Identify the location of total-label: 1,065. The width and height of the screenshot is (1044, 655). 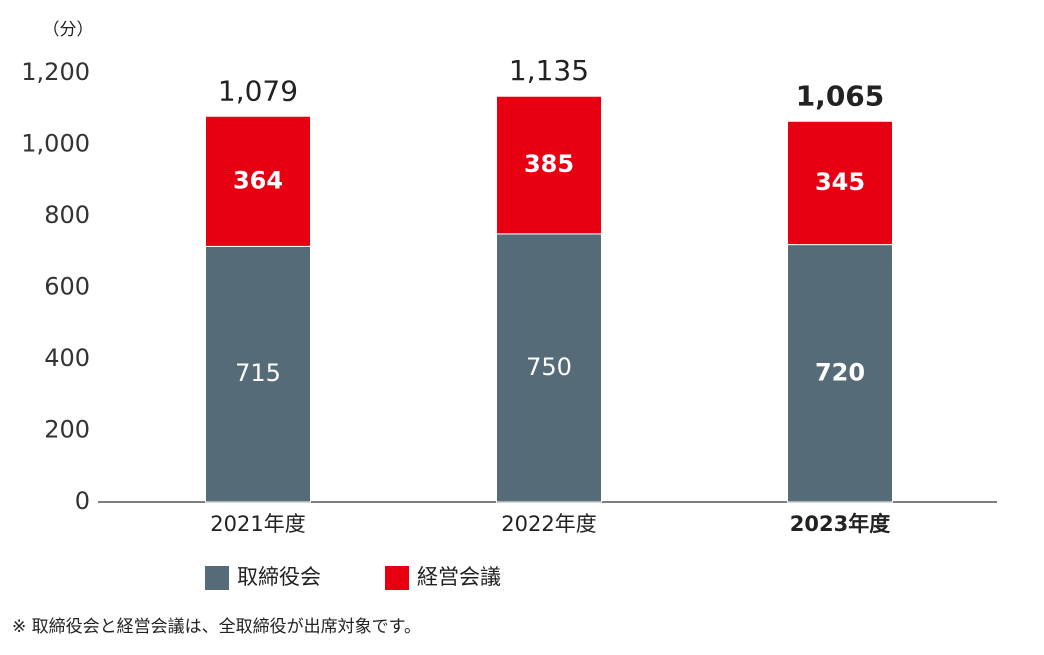
(840, 95).